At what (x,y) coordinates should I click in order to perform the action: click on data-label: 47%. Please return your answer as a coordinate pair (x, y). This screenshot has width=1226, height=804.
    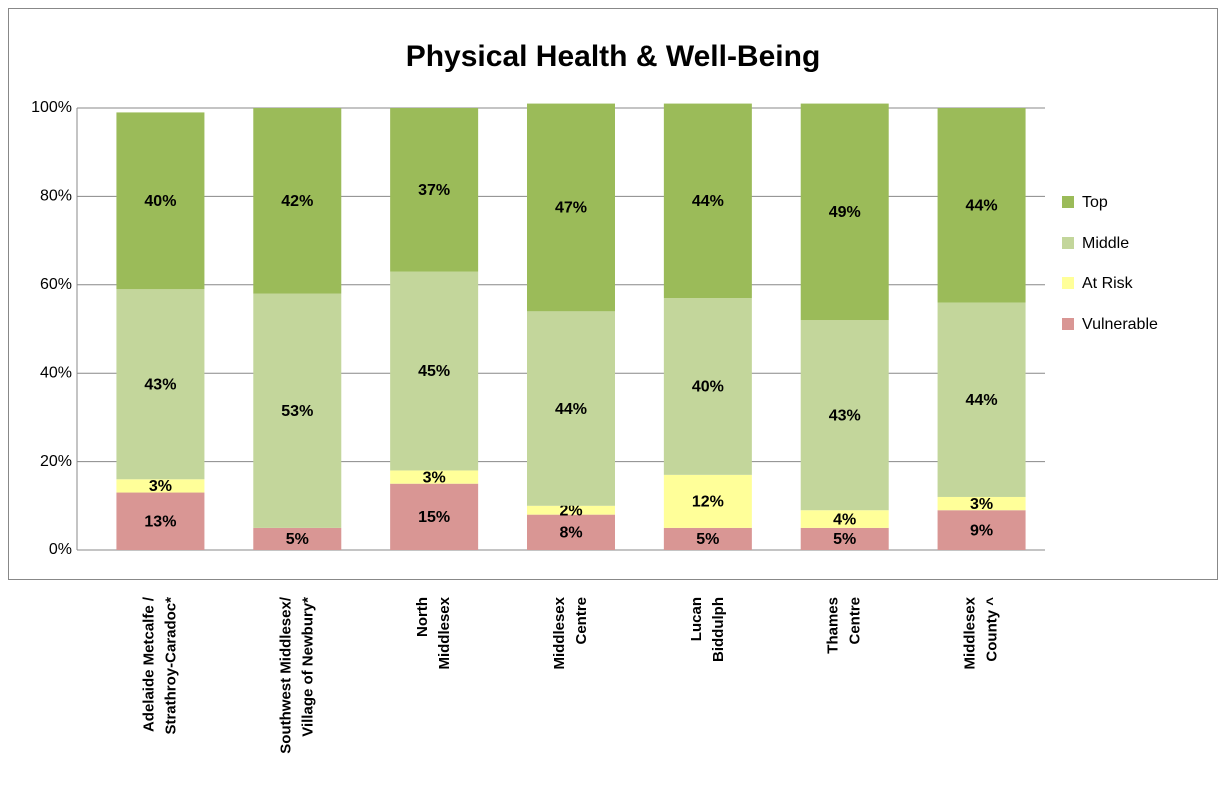
    Looking at the image, I should click on (571, 208).